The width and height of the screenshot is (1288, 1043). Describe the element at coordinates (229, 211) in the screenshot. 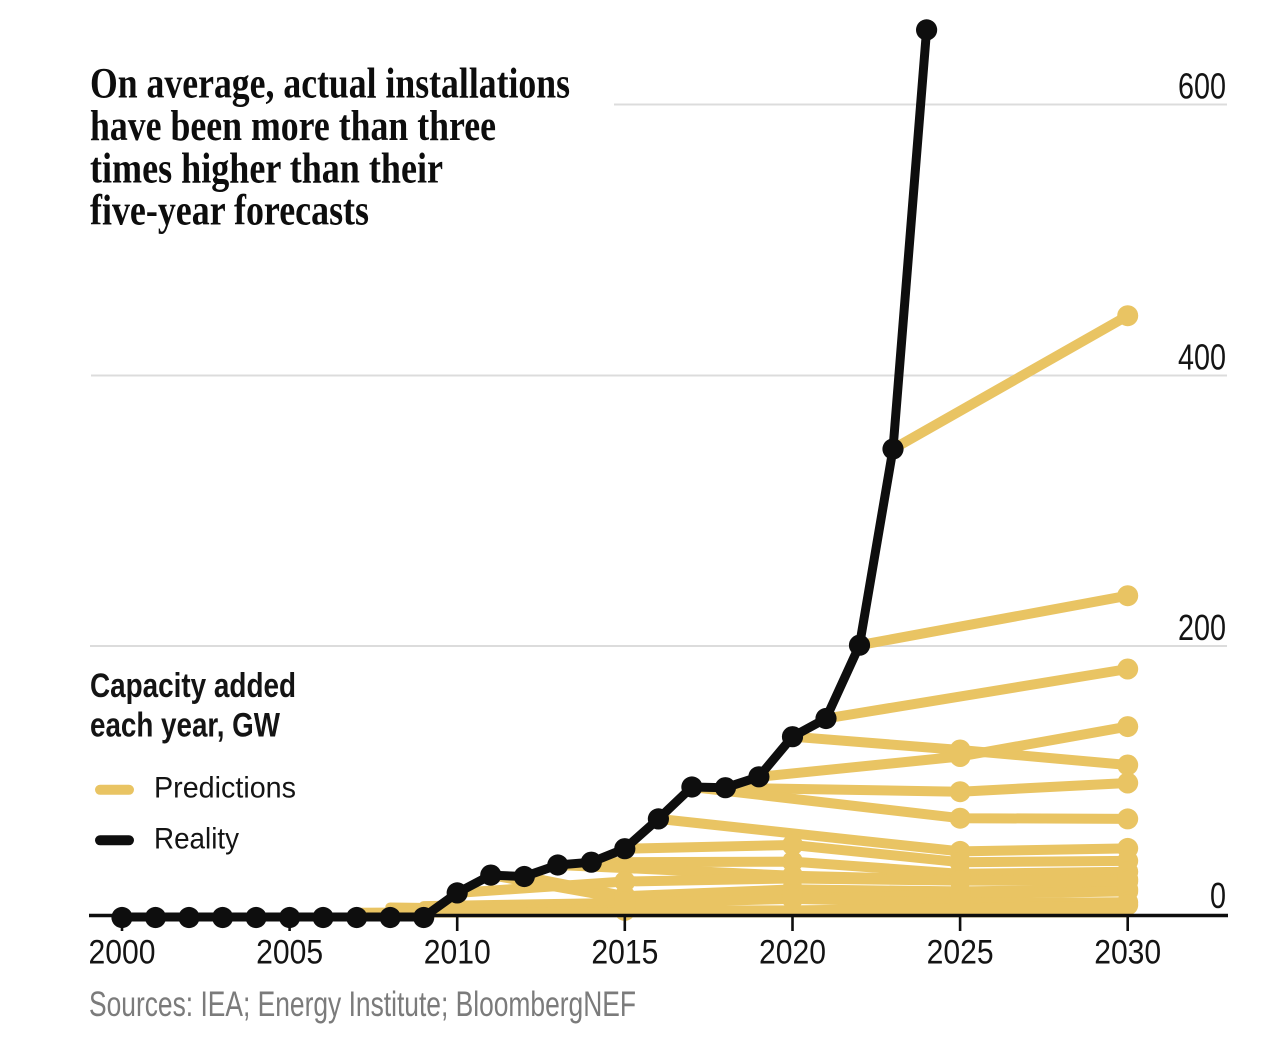

I see `svg-text: five-year forecasts` at that location.